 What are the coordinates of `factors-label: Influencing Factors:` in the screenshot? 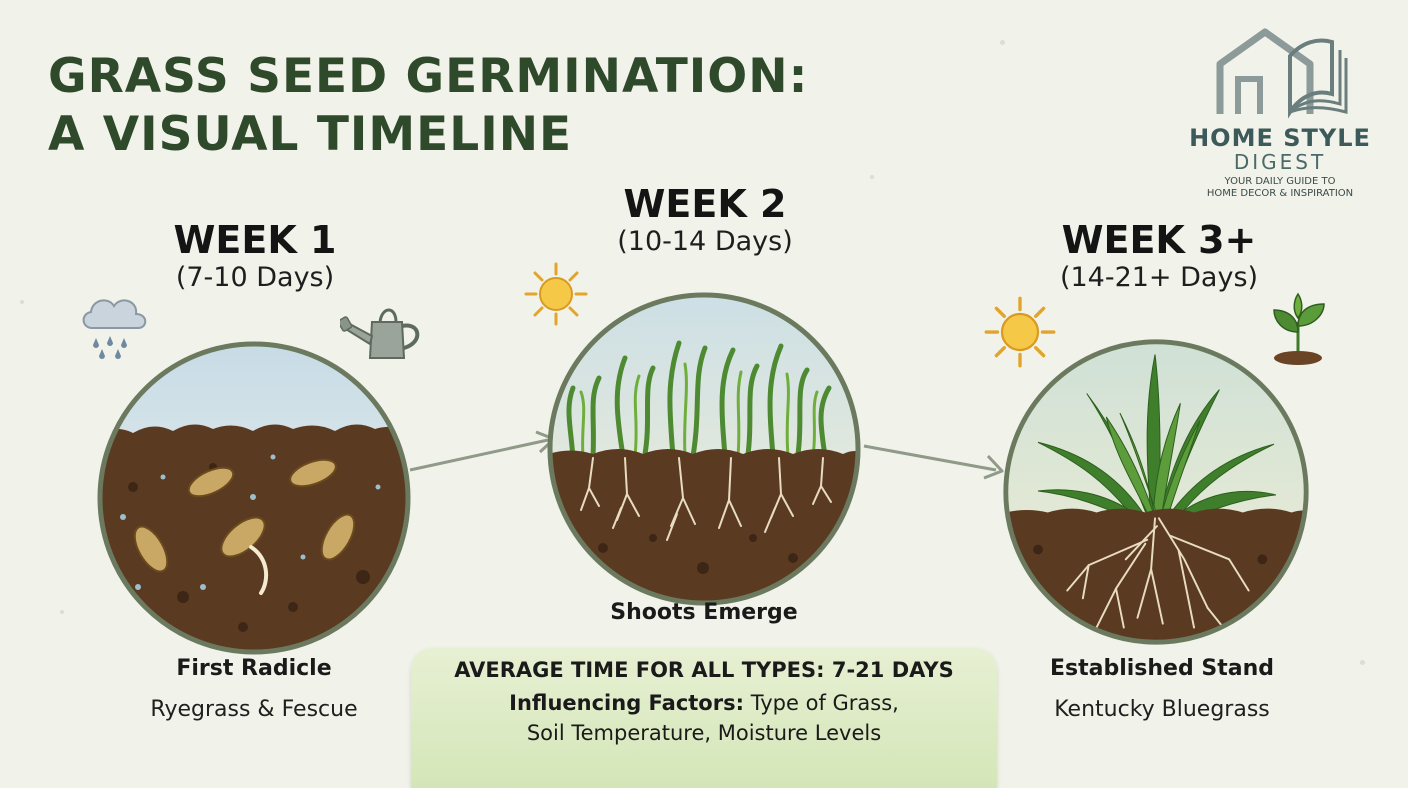 It's located at (626, 703).